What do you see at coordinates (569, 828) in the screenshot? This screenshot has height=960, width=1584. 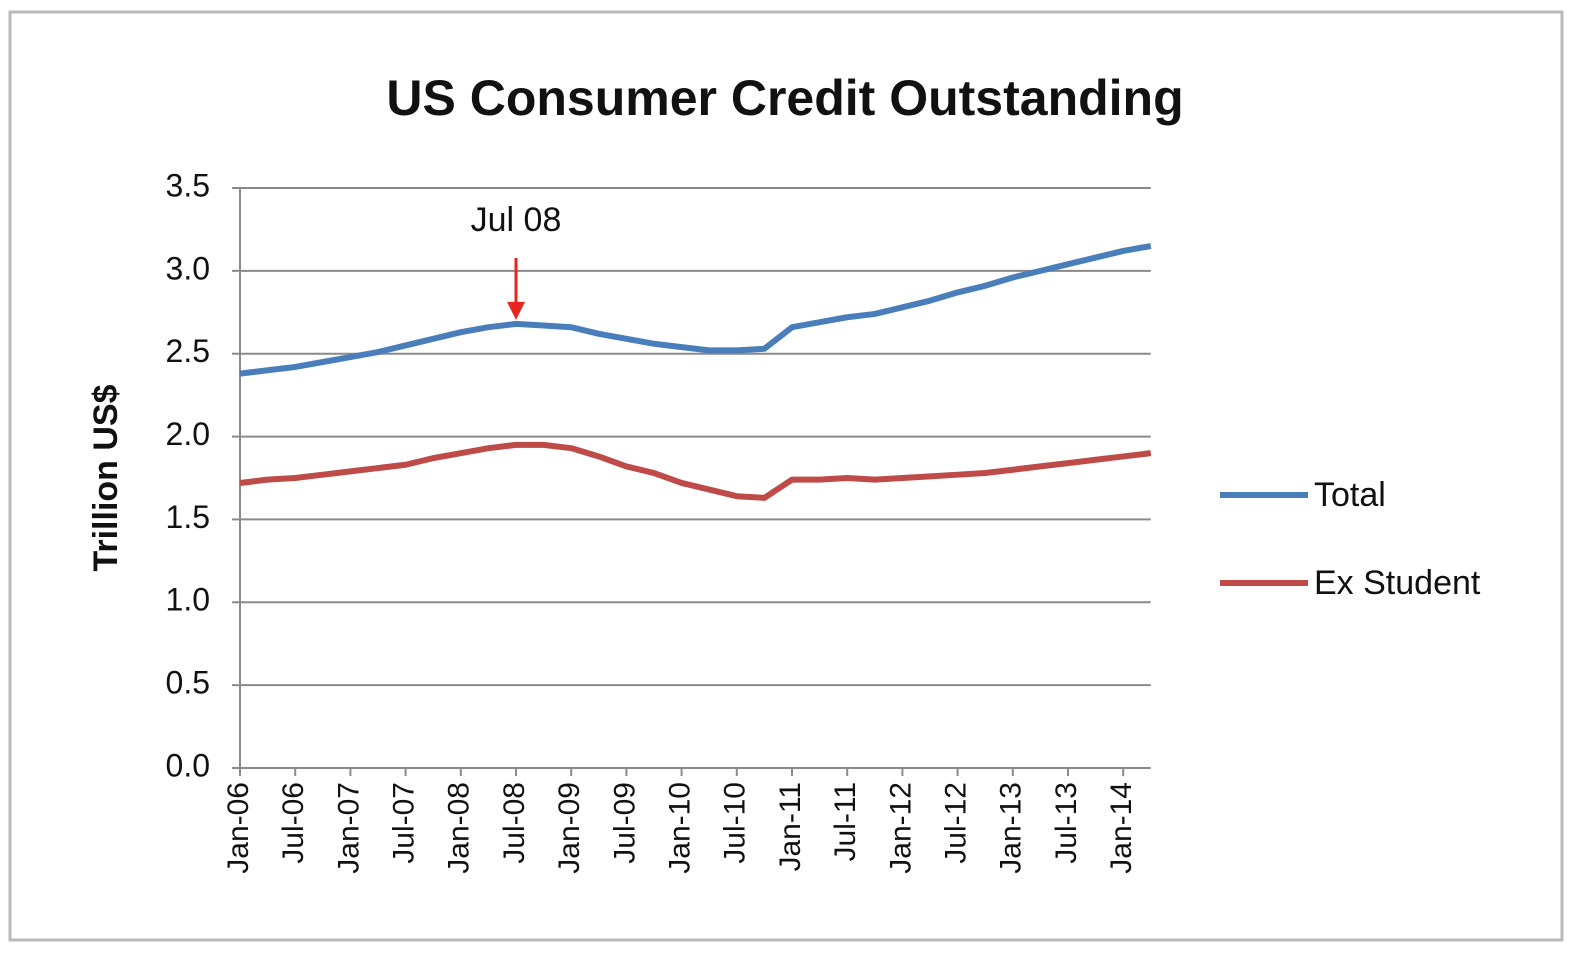 I see `x-tick-label: Jan-09` at bounding box center [569, 828].